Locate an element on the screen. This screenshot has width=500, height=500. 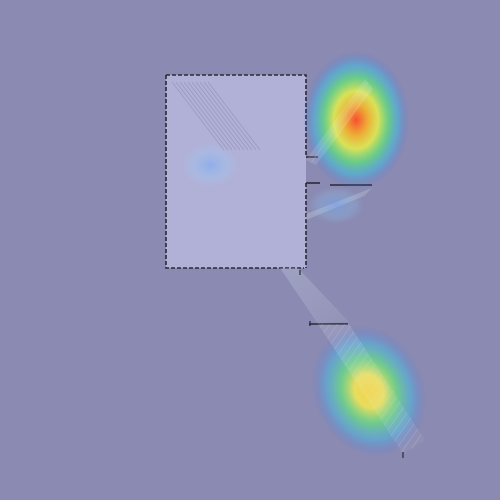
small-wall-details is located at coordinates (351, 364).